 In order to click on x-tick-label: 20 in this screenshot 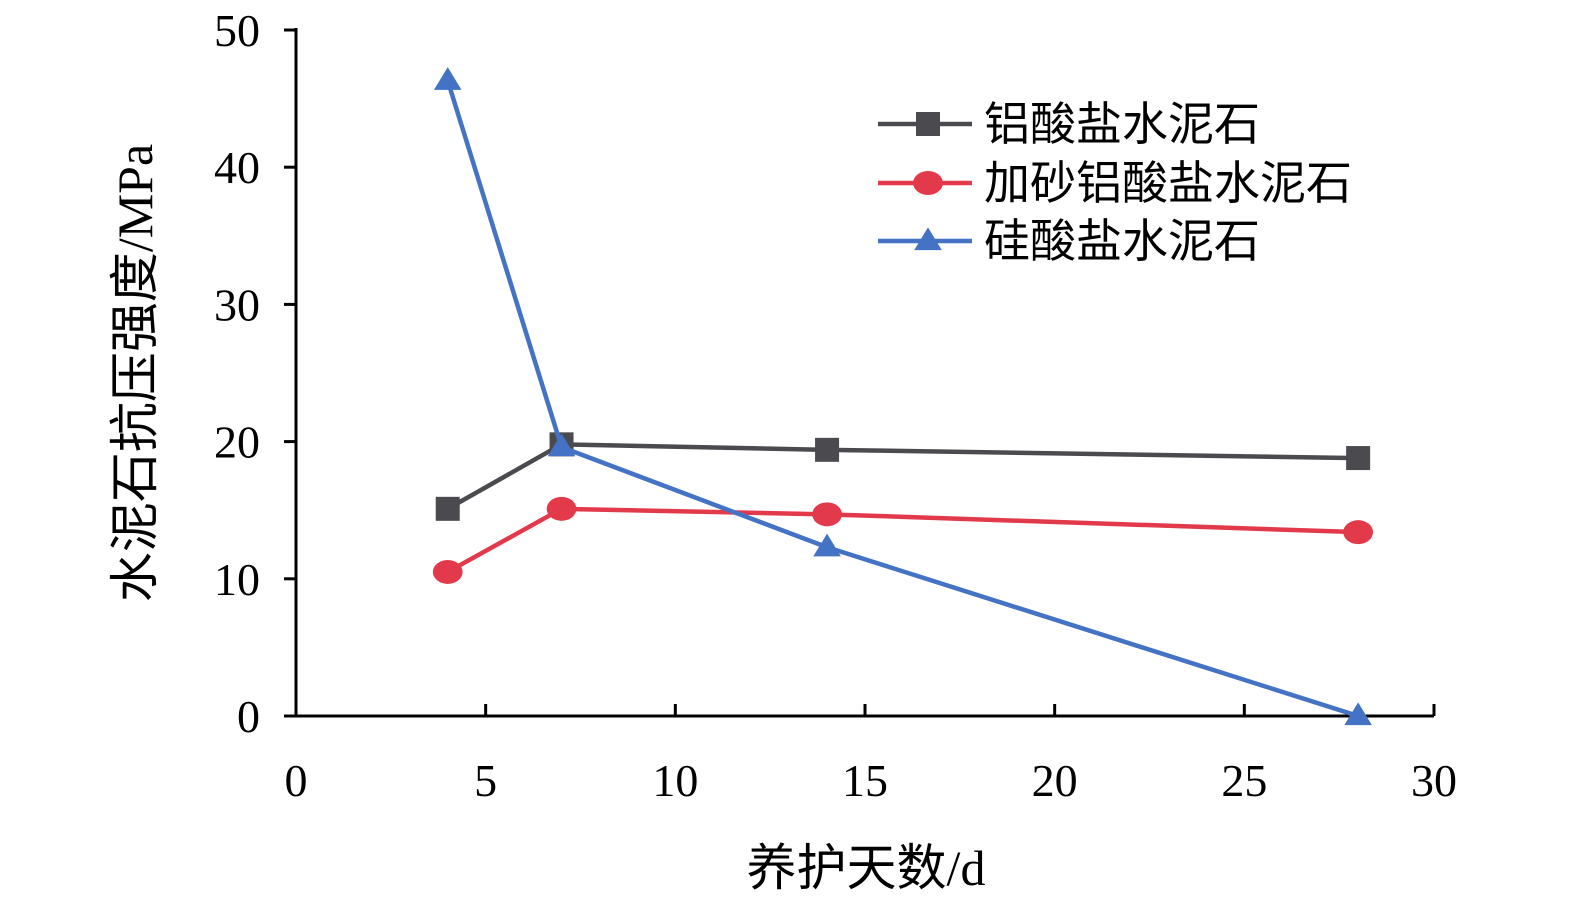, I will do `click(1055, 780)`.